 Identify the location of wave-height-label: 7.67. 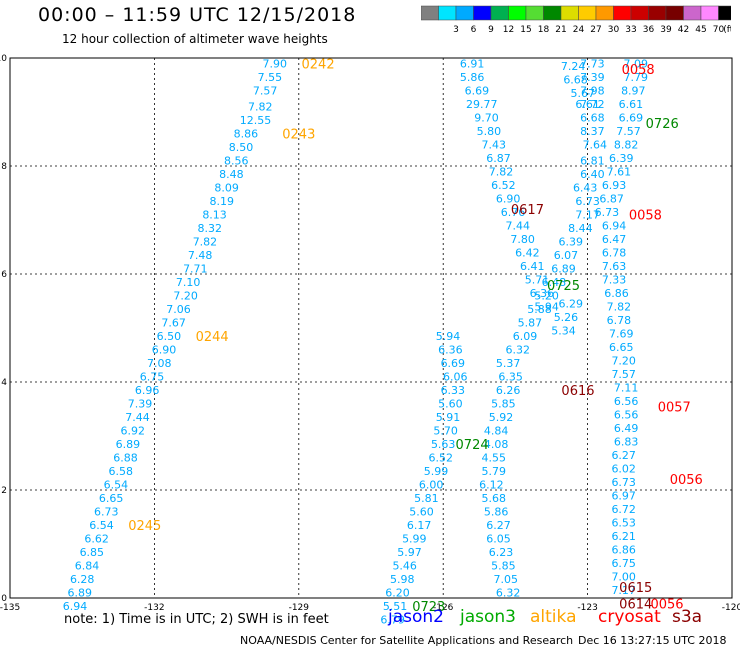
(173, 323).